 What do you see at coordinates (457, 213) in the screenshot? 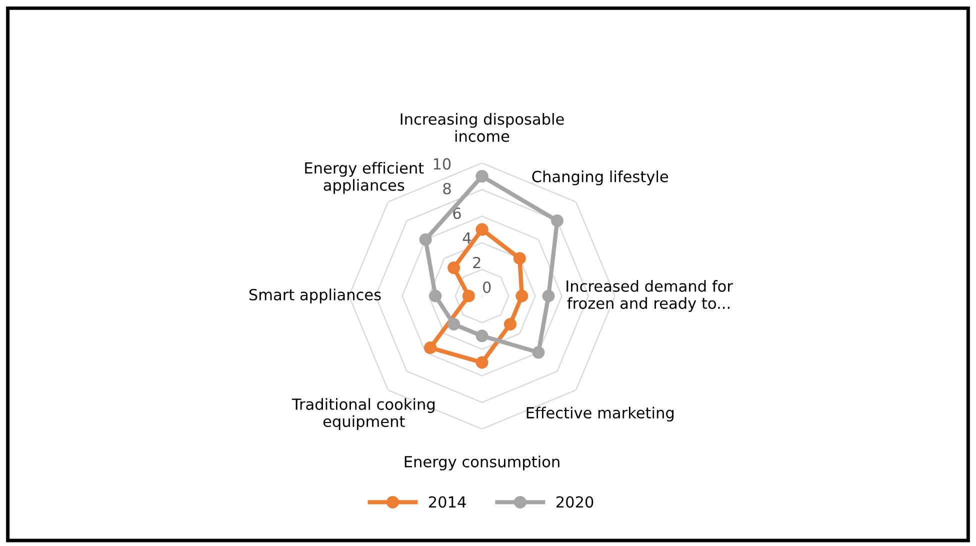
I see `y-tick-label: 6` at bounding box center [457, 213].